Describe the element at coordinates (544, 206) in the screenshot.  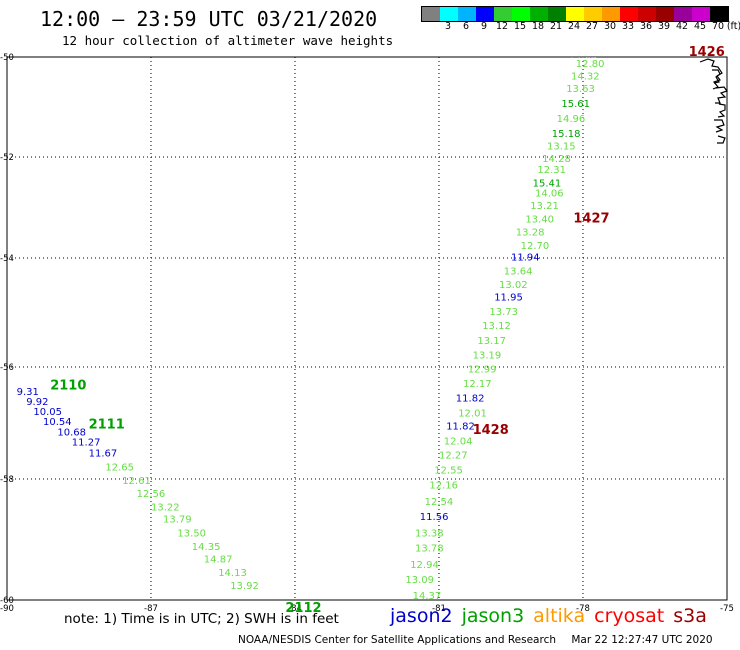
I see `track-east-value: 13.21` at that location.